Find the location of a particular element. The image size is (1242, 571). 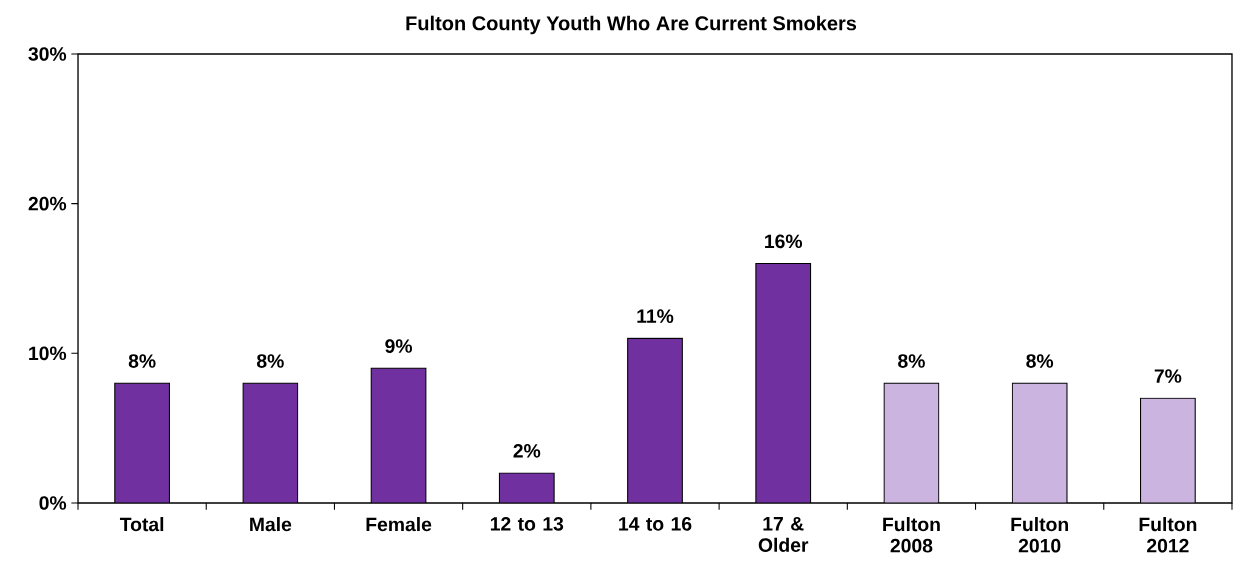

y-tick-label: 0% is located at coordinates (53, 503).